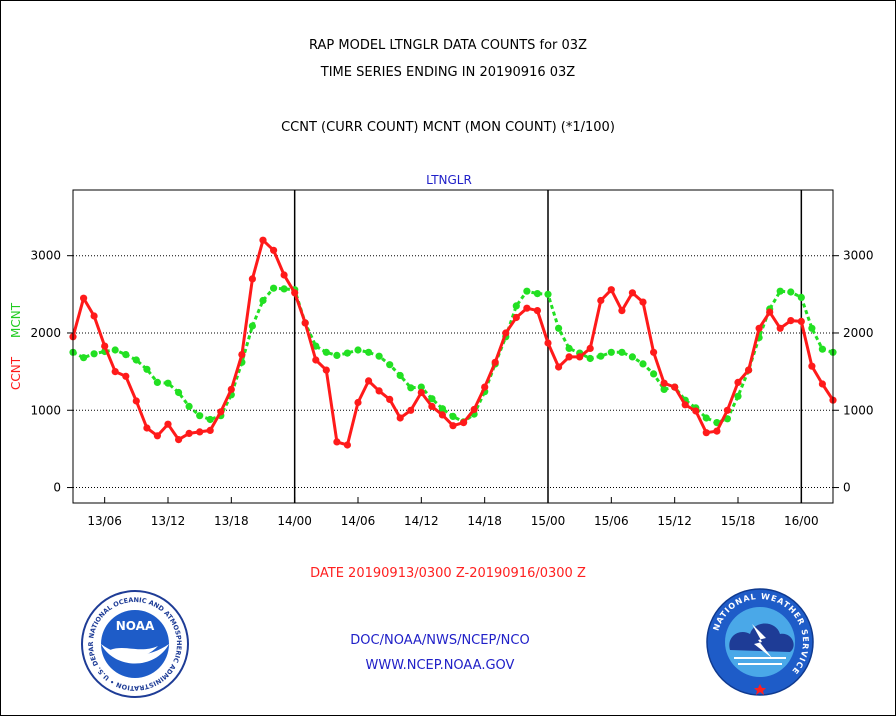 The width and height of the screenshot is (896, 716). I want to click on ytick-label-right: 2000, so click(858, 333).